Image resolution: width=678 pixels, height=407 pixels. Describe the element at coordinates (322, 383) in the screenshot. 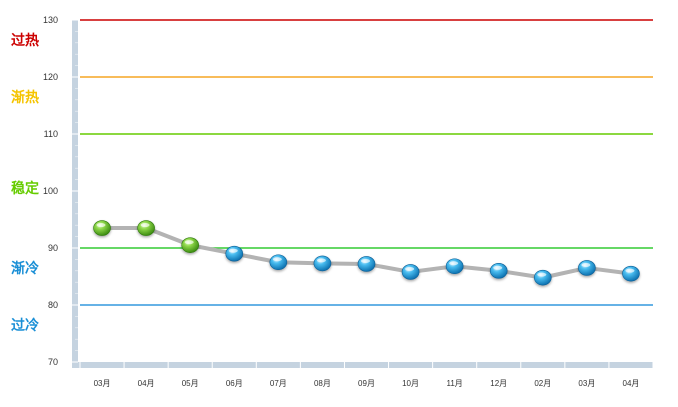

I see `x-tick-label: 08月` at that location.